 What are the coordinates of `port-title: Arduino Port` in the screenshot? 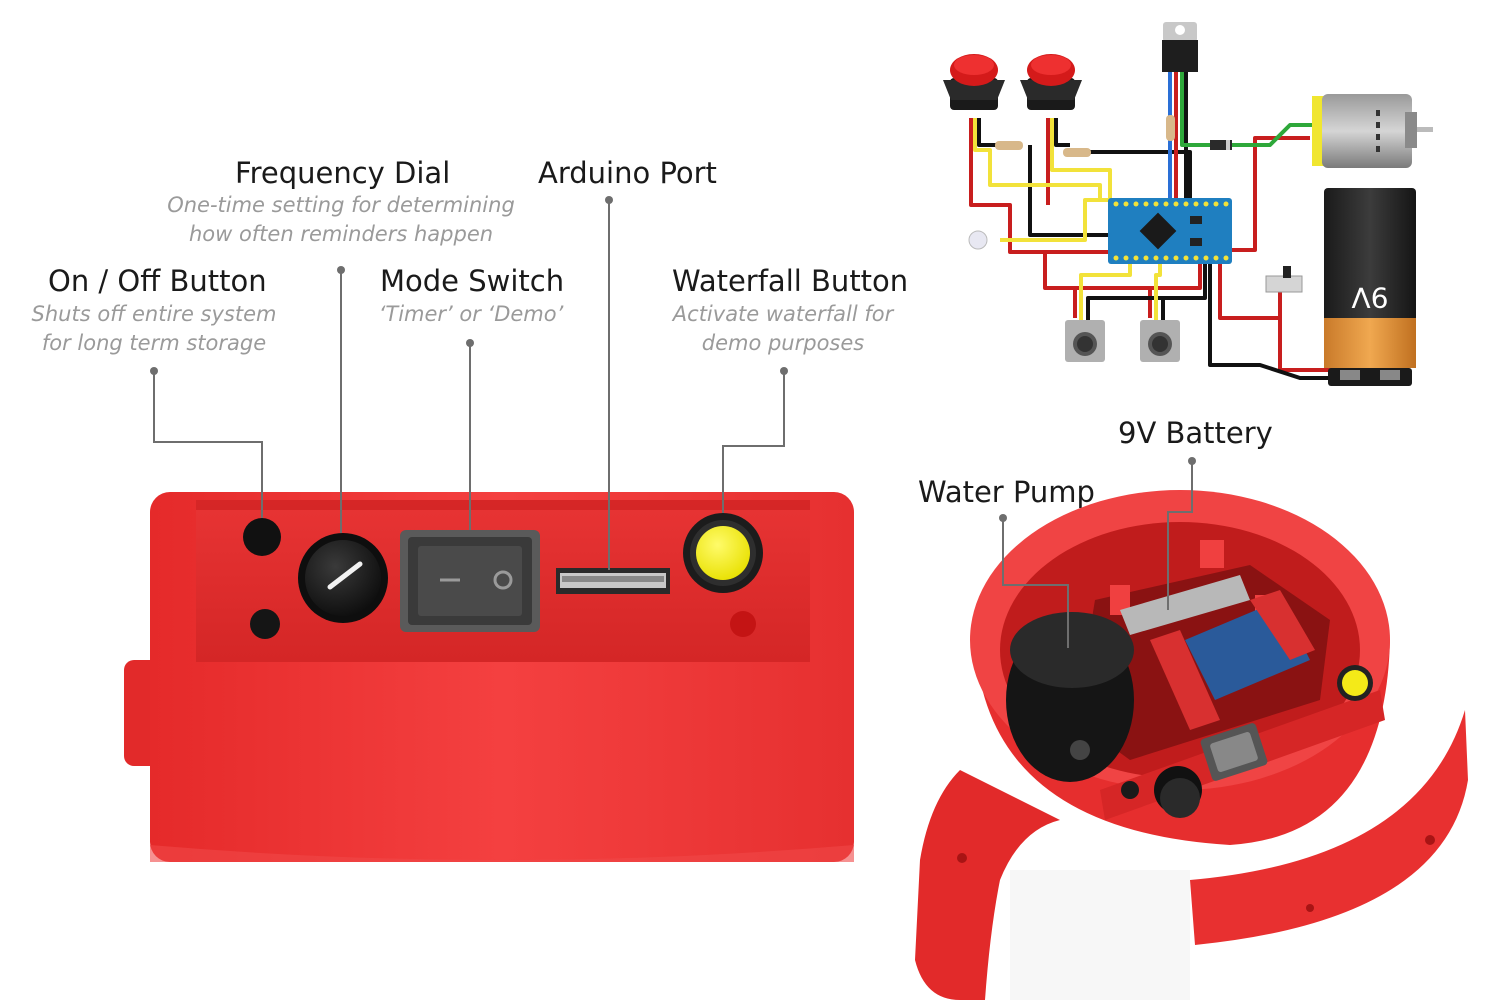 It's located at (627, 173).